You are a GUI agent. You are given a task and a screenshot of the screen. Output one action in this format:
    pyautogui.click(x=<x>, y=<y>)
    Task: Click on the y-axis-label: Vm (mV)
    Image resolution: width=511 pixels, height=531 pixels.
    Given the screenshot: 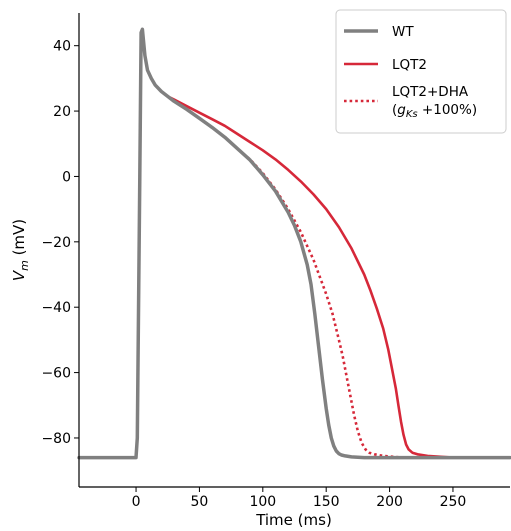 What is the action you would take?
    pyautogui.click(x=20, y=250)
    